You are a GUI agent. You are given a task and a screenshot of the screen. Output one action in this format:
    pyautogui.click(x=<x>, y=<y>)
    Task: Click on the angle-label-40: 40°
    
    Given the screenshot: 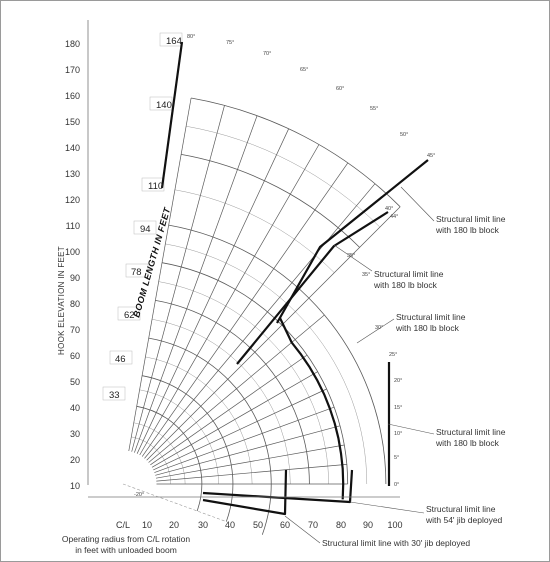 What is the action you would take?
    pyautogui.click(x=389, y=209)
    